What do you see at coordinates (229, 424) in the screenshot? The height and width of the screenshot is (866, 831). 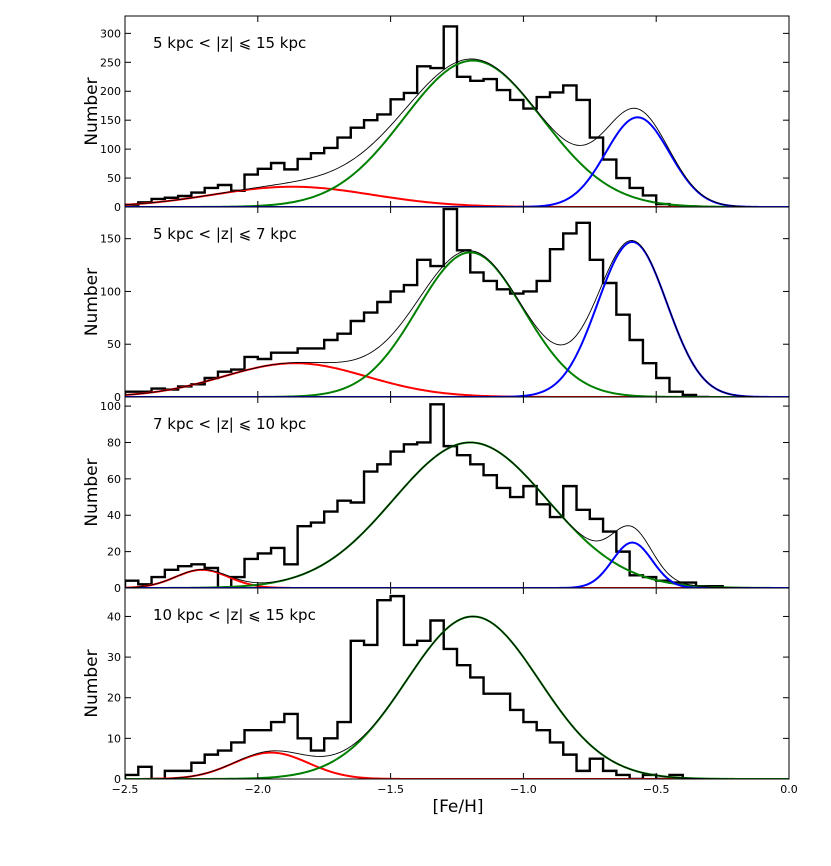 I see `panel-label: 7 kpc < |z| ⩽ 10 kpc` at bounding box center [229, 424].